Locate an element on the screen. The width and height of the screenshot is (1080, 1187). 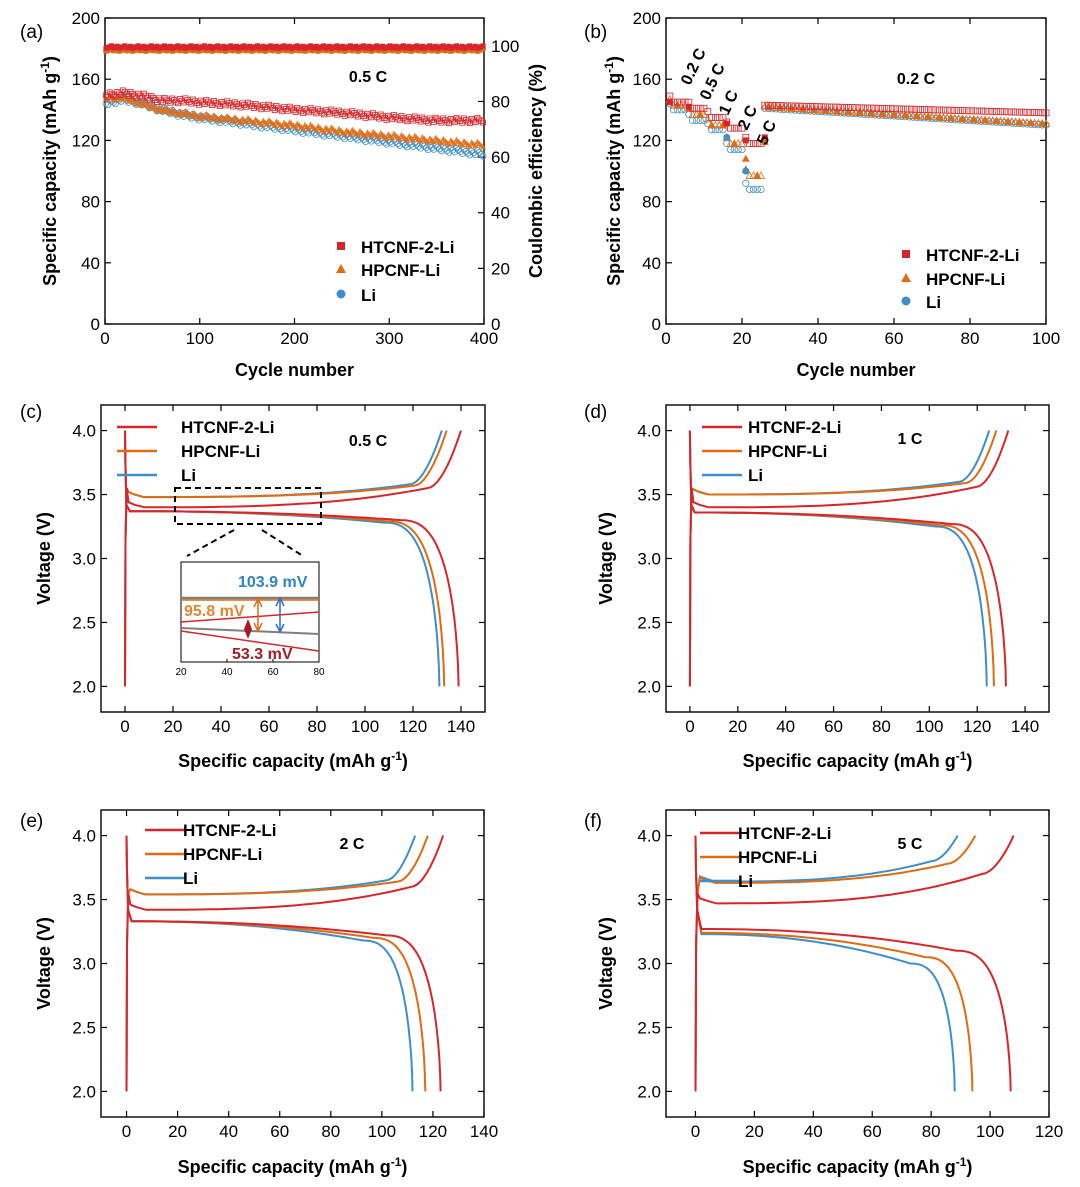
legend-marker is located at coordinates (906, 301).